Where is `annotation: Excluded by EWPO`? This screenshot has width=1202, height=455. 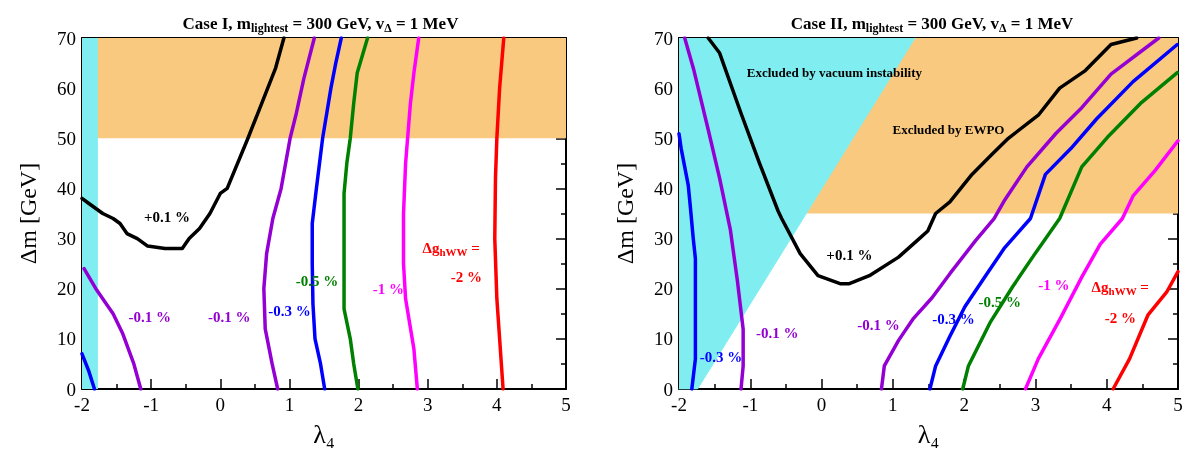
annotation: Excluded by EWPO is located at coordinates (948, 130).